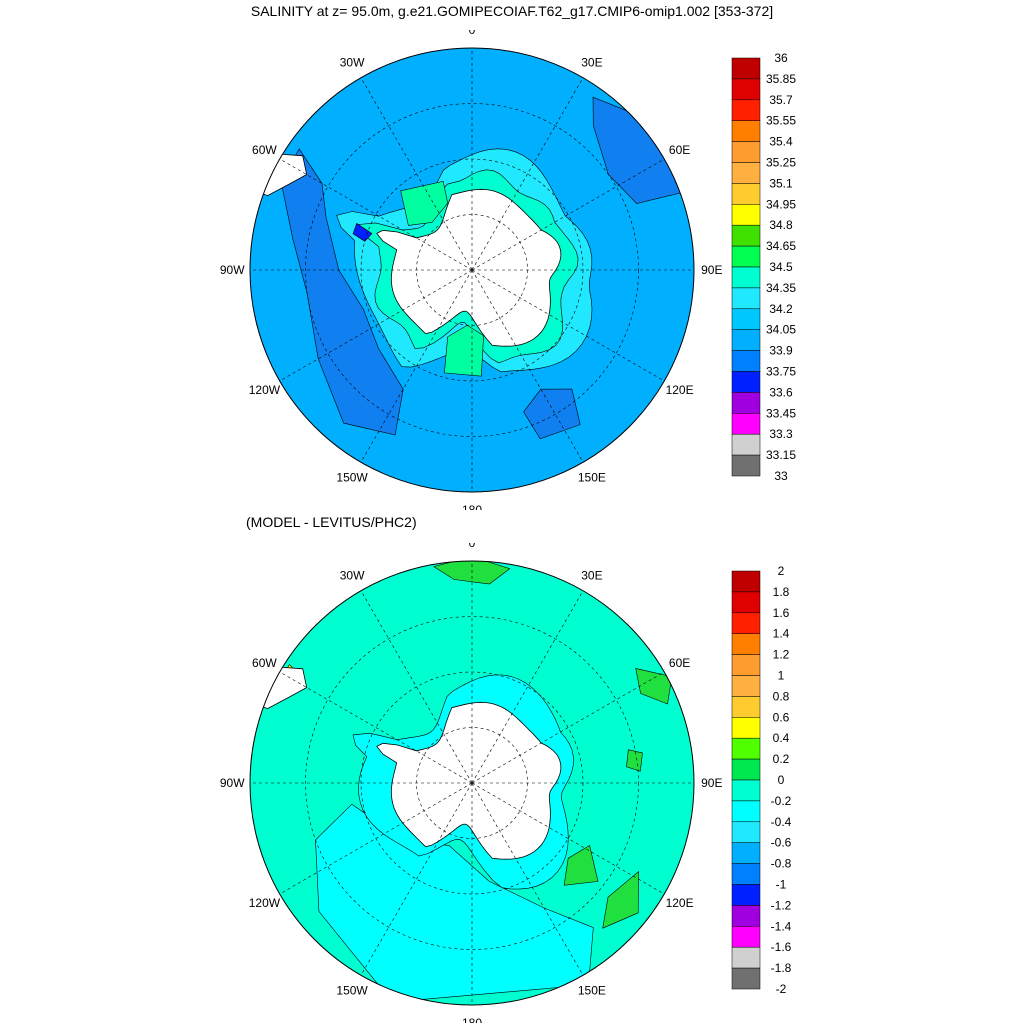  Describe the element at coordinates (781, 330) in the screenshot. I see `colorbar-label: 34.05` at that location.